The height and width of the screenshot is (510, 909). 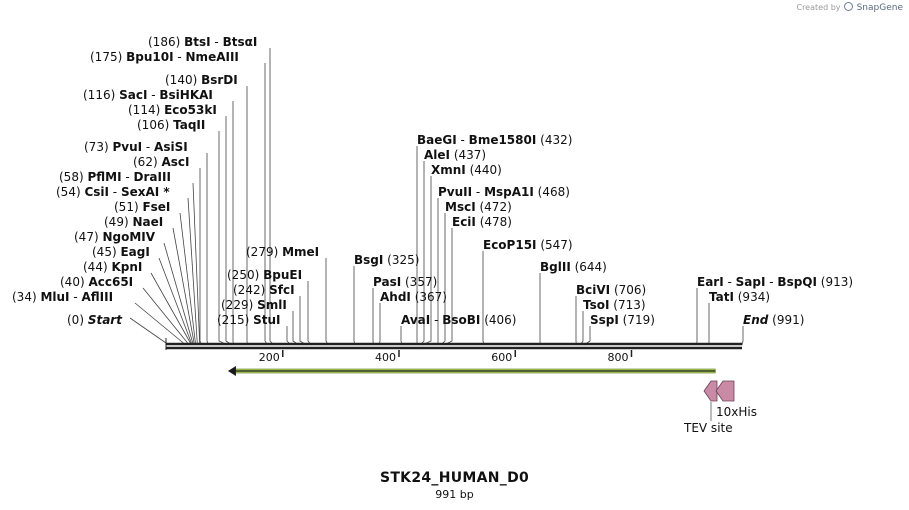 I want to click on enzyme-name: BpuEI, so click(x=282, y=275).